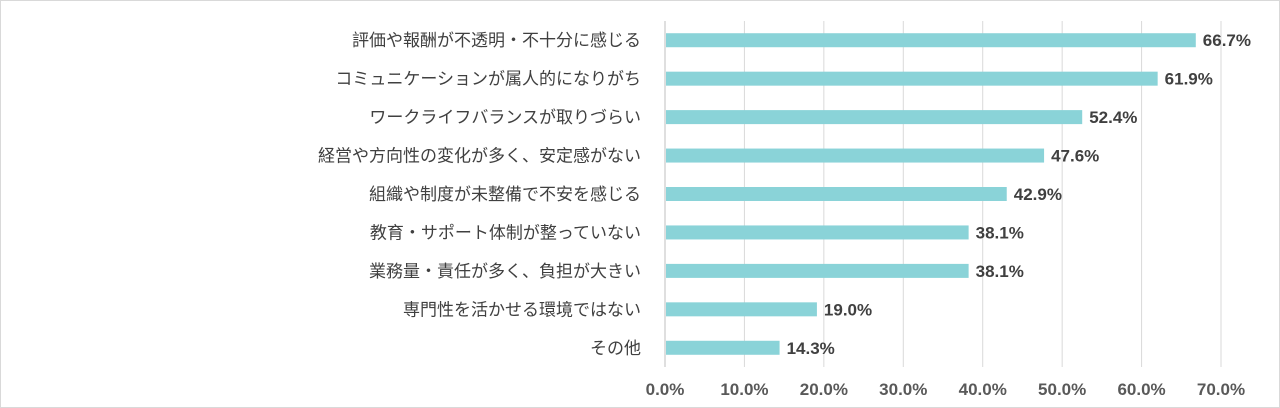 This screenshot has height=408, width=1280. Describe the element at coordinates (1075, 156) in the screenshot. I see `data-label: 47.6%` at that location.